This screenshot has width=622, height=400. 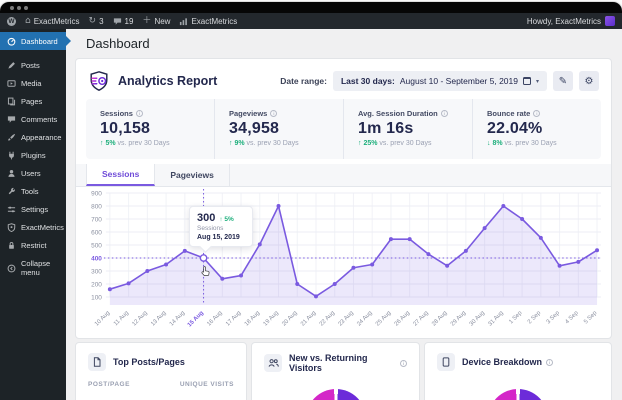 What do you see at coordinates (208, 21) in the screenshot?
I see `exactmetrics-toolbar-menu: ExactMetrics` at bounding box center [208, 21].